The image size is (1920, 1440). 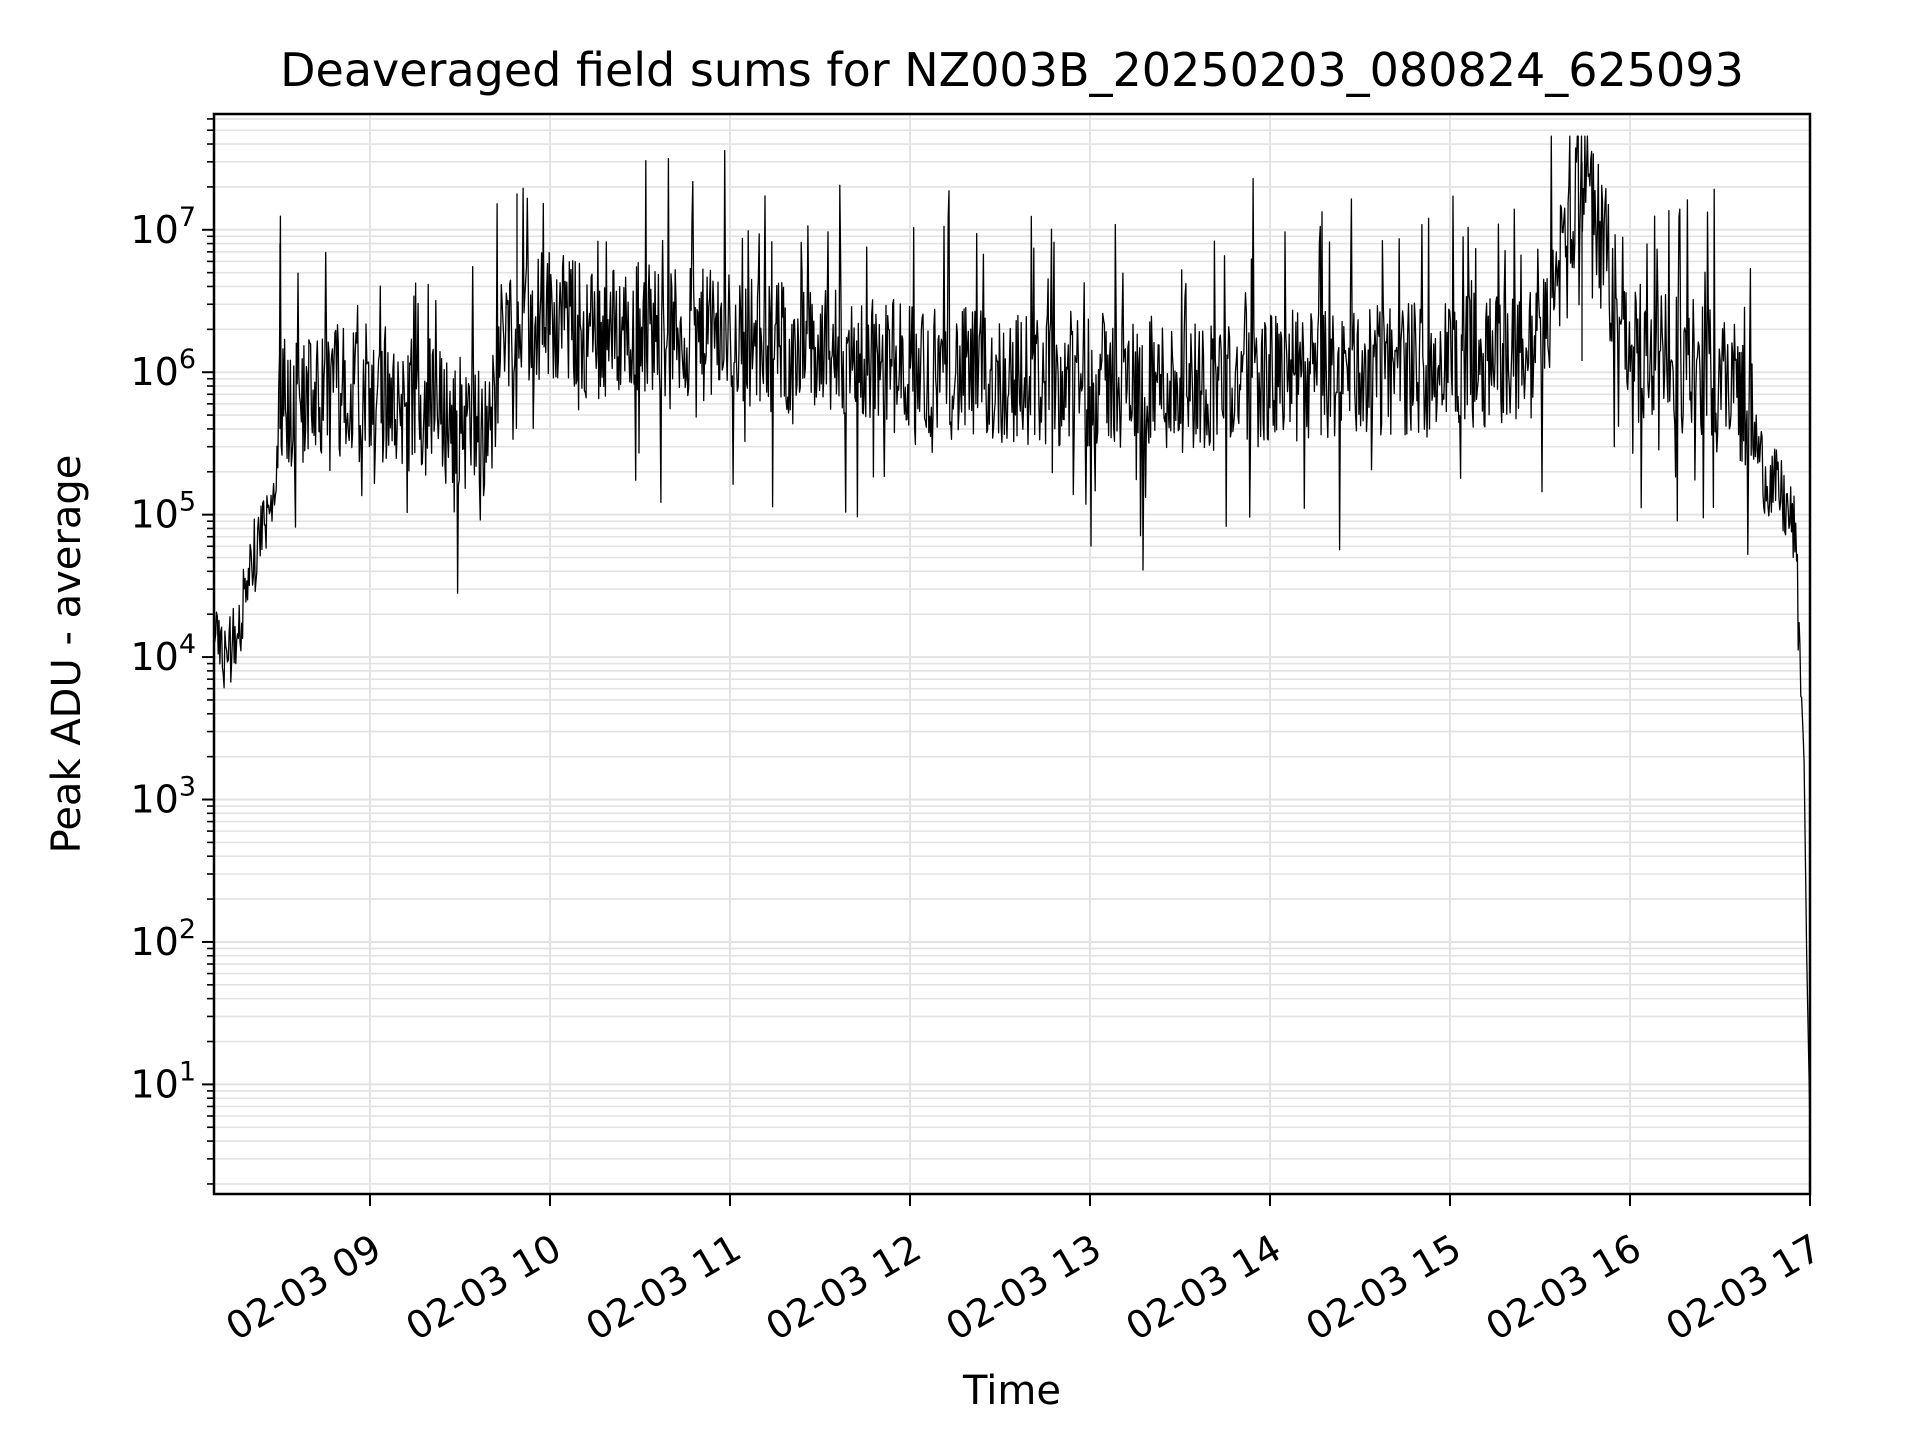 What do you see at coordinates (163, 369) in the screenshot?
I see `y-tick-label: 106` at bounding box center [163, 369].